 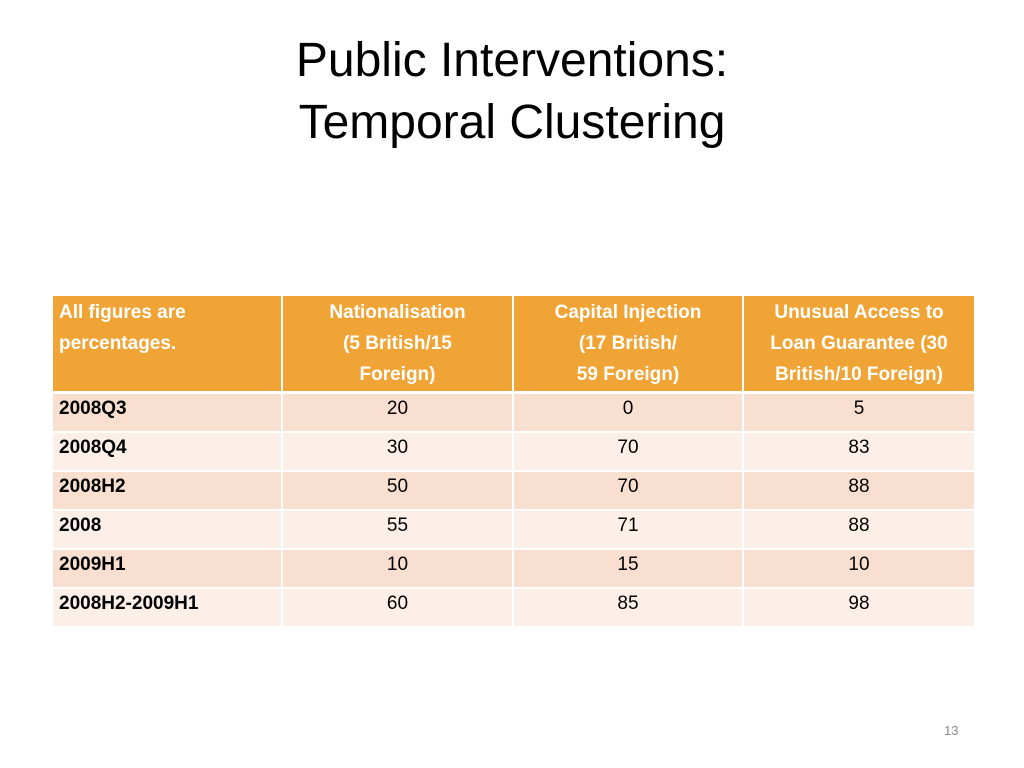 I want to click on row-label: 2008H2-2009H1, so click(x=168, y=607).